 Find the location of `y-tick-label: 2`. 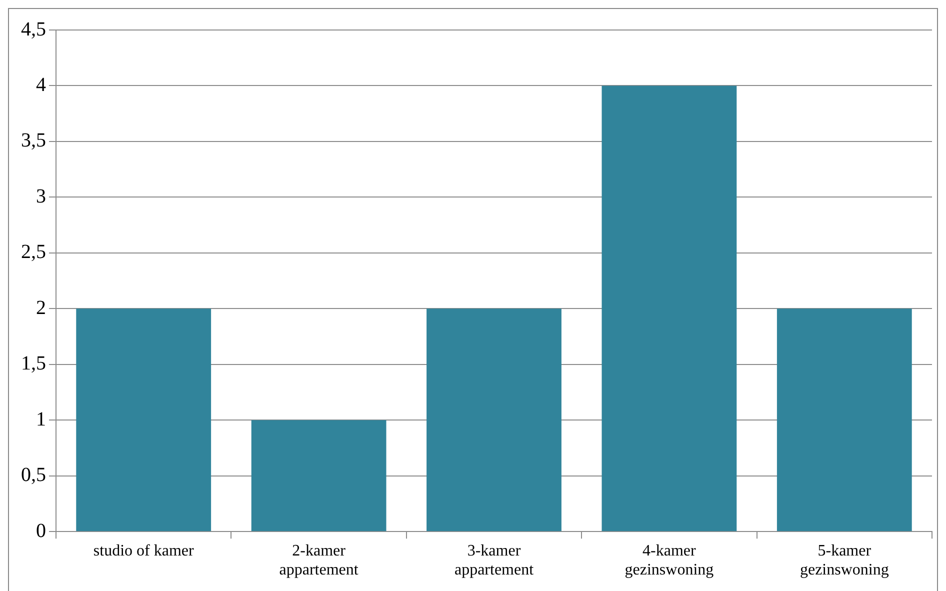

y-tick-label: 2 is located at coordinates (41, 307).